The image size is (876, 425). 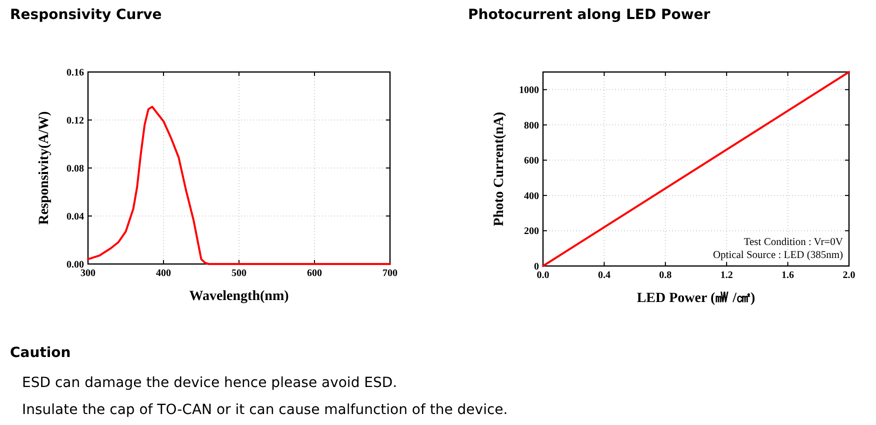 What do you see at coordinates (536, 267) in the screenshot?
I see `y-tick-label: 0` at bounding box center [536, 267].